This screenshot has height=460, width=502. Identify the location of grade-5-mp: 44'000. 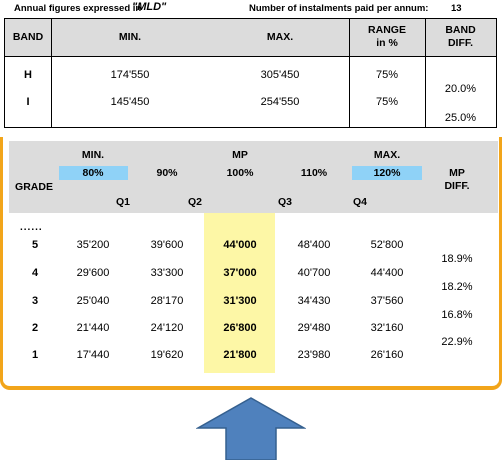
(240, 245).